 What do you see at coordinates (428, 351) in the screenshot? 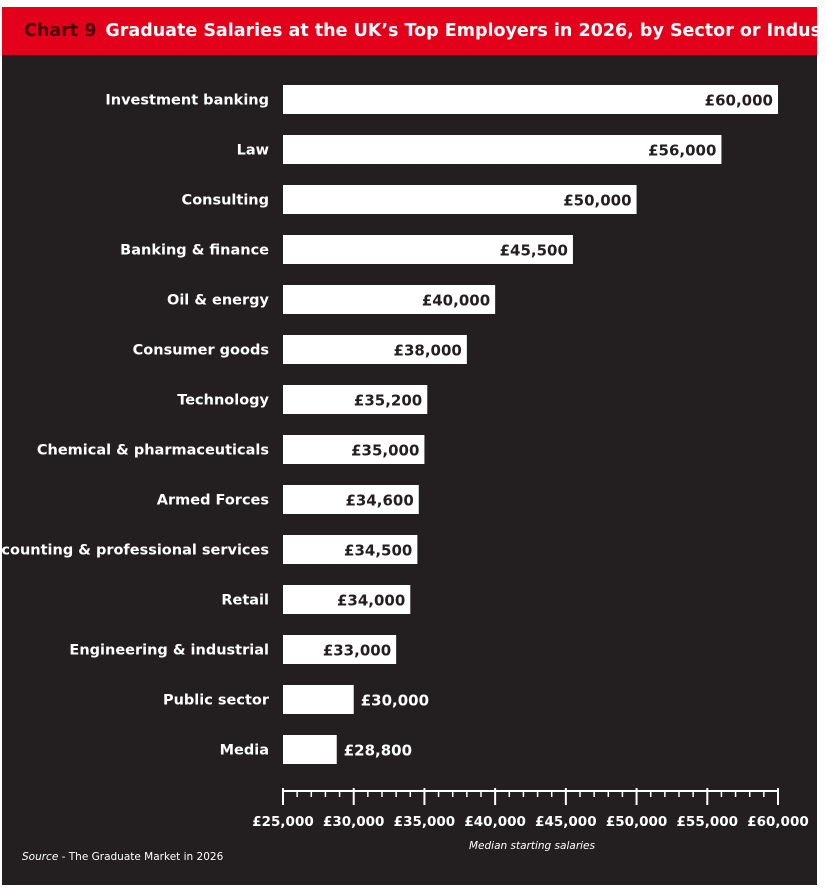
I see `value-label: £38,000` at bounding box center [428, 351].